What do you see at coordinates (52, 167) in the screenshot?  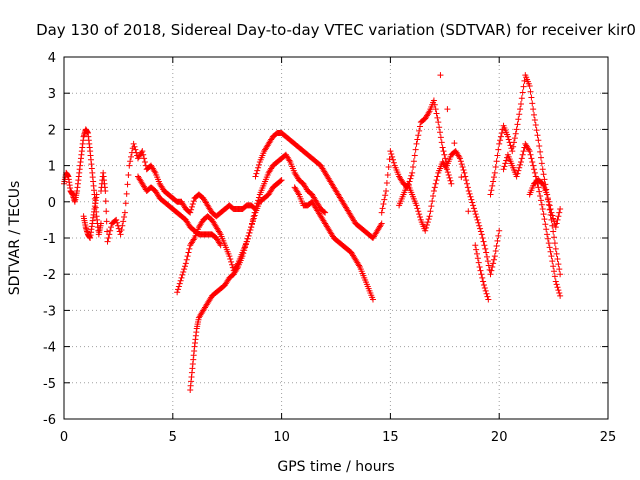 I see `y-tick-label: 1` at bounding box center [52, 167].